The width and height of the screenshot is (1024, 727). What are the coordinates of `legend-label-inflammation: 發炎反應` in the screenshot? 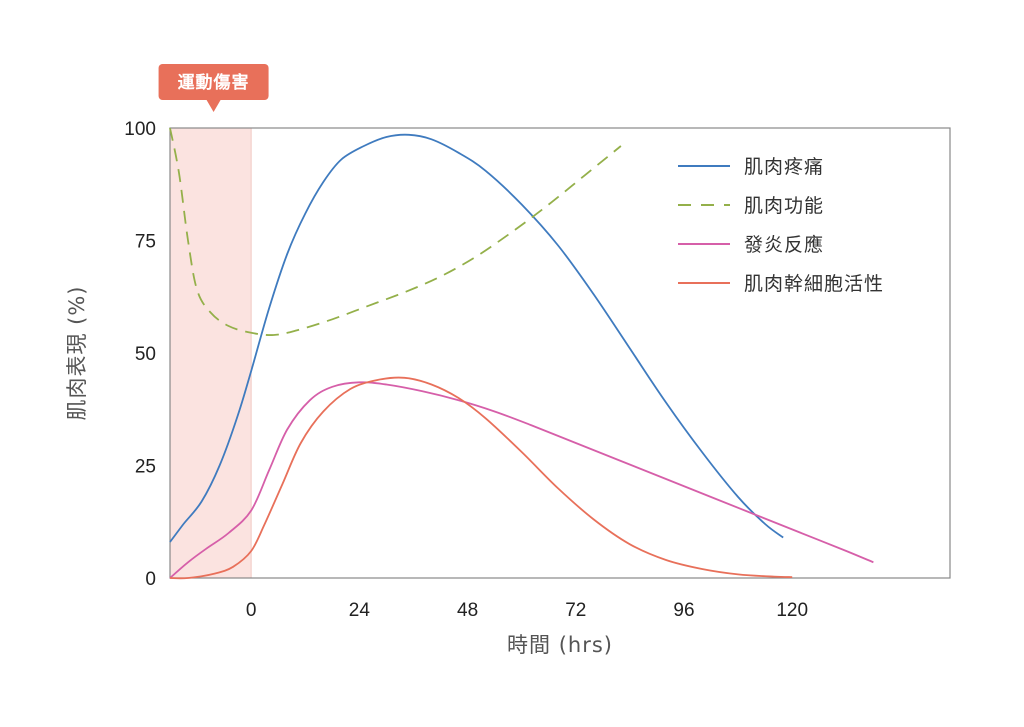 It's located at (784, 244).